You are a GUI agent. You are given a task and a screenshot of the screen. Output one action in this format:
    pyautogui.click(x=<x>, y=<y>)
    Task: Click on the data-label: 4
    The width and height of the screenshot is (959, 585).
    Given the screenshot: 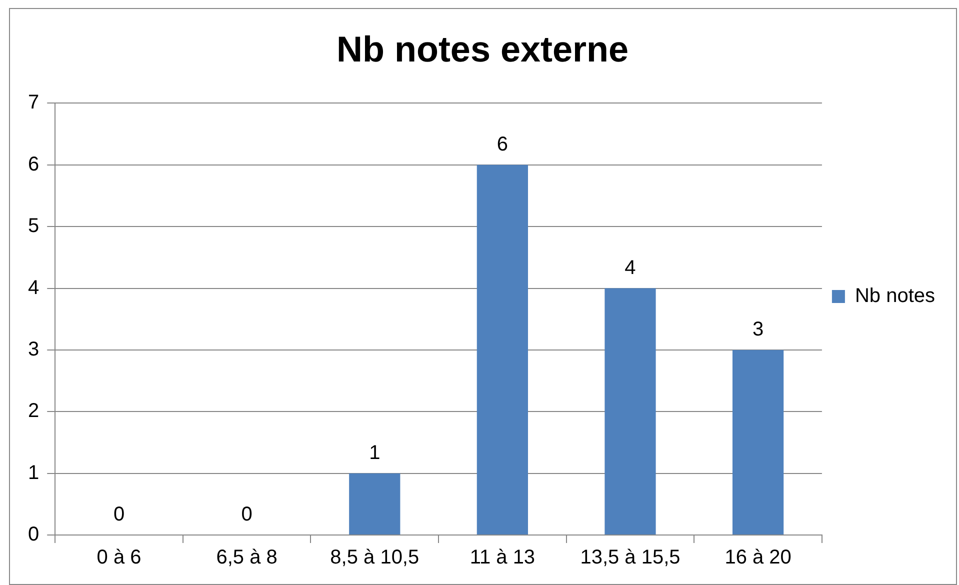 What is the action you would take?
    pyautogui.click(x=630, y=267)
    